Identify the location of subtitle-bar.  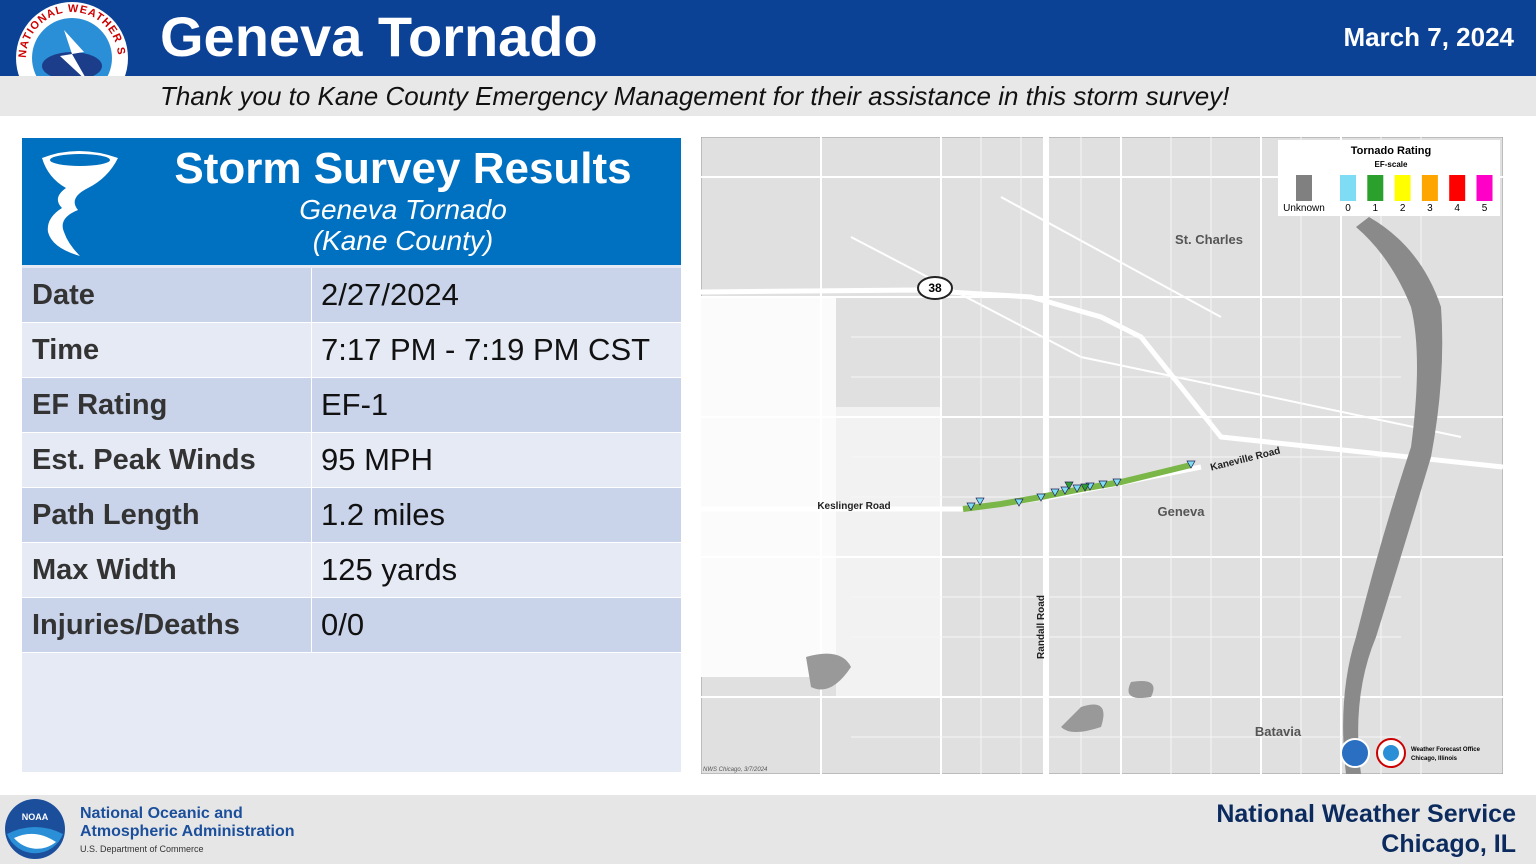
(768, 96).